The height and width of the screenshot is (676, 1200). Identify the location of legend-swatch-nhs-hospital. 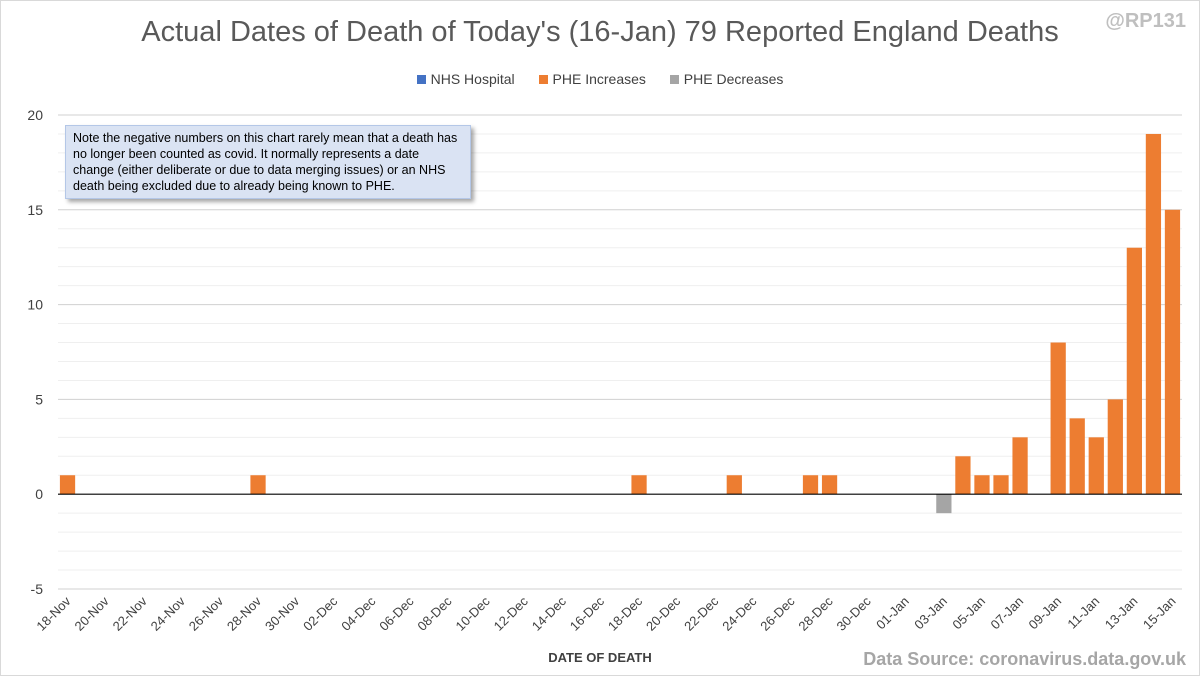
(421, 79).